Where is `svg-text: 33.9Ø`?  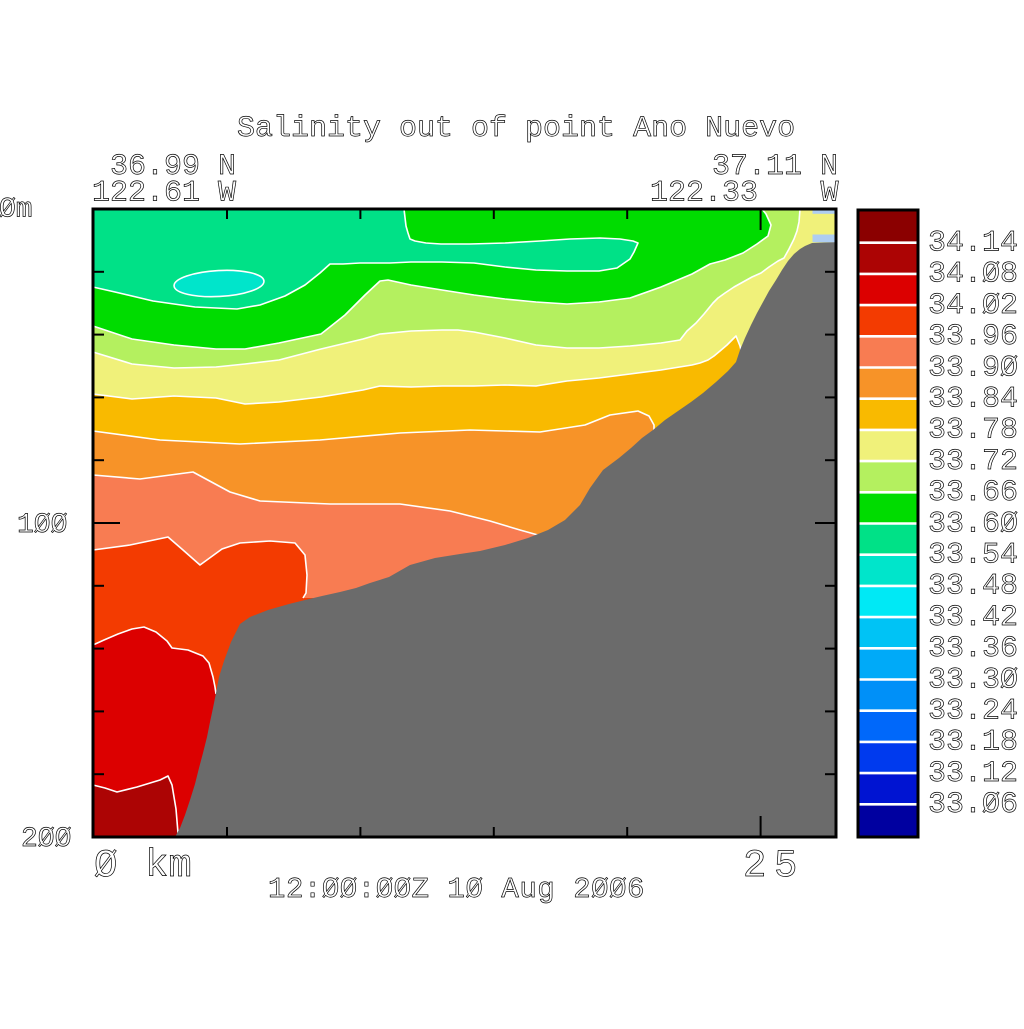
svg-text: 33.9Ø is located at coordinates (973, 368).